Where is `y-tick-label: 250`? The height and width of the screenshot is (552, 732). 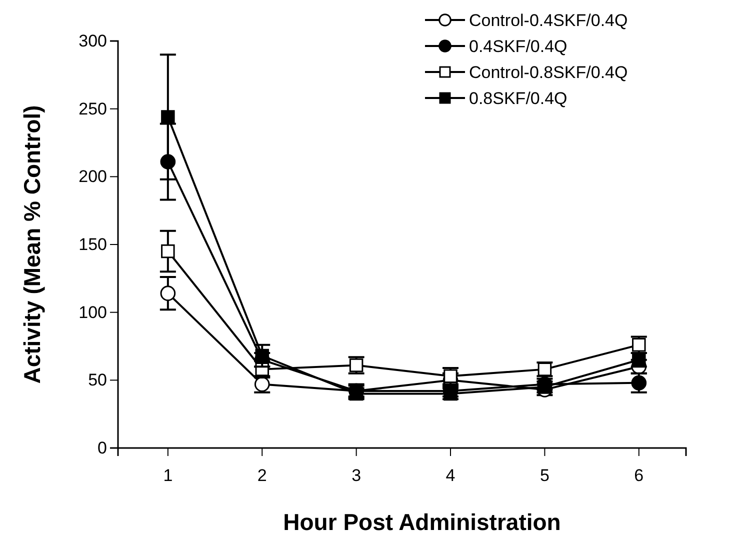
y-tick-label: 250 is located at coordinates (92, 108).